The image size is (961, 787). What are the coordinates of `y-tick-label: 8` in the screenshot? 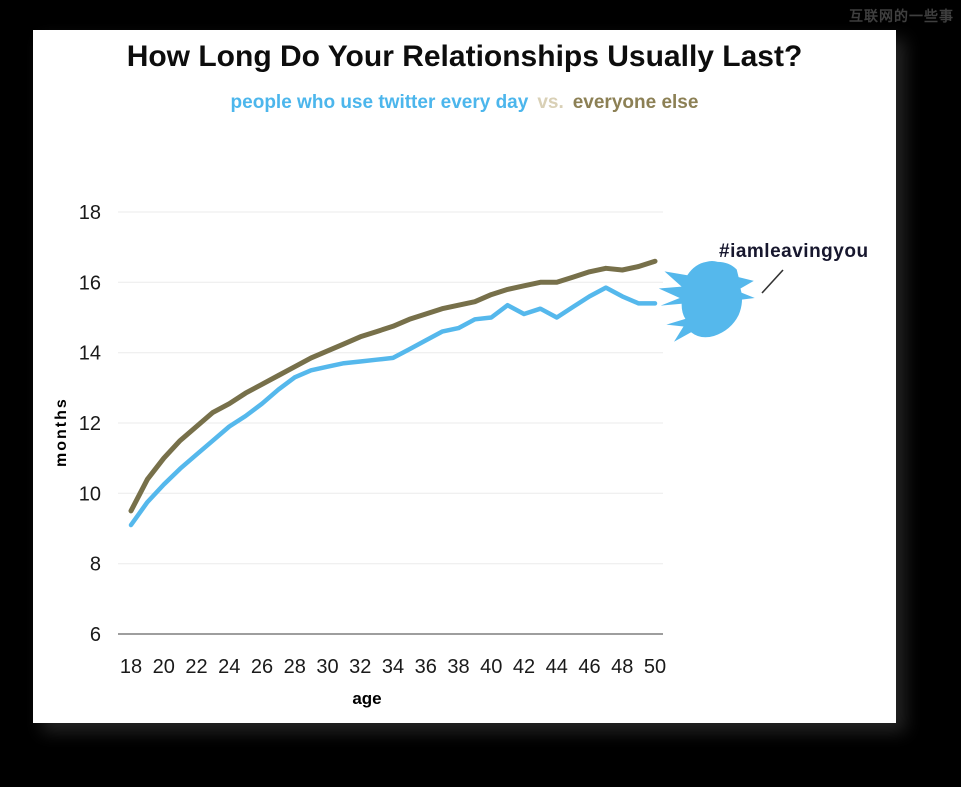 It's located at (95, 565).